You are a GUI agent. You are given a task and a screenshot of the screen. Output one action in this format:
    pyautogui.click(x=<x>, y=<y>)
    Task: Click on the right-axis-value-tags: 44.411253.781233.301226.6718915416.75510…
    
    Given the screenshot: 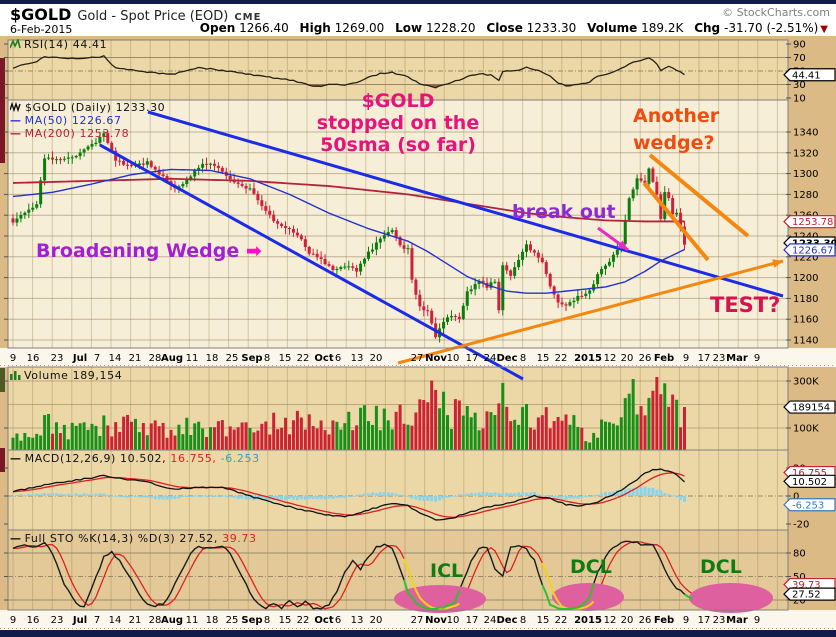 What is the action you would take?
    pyautogui.click(x=809, y=334)
    